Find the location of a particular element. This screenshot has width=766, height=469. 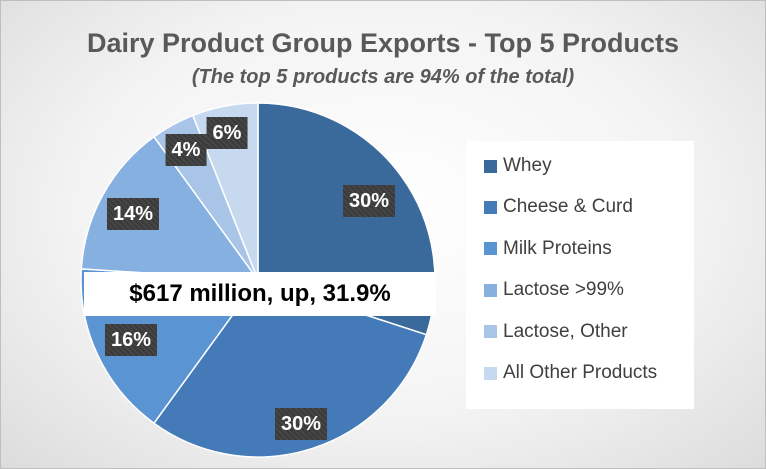

data-label-lactose-other: 4% is located at coordinates (186, 150).